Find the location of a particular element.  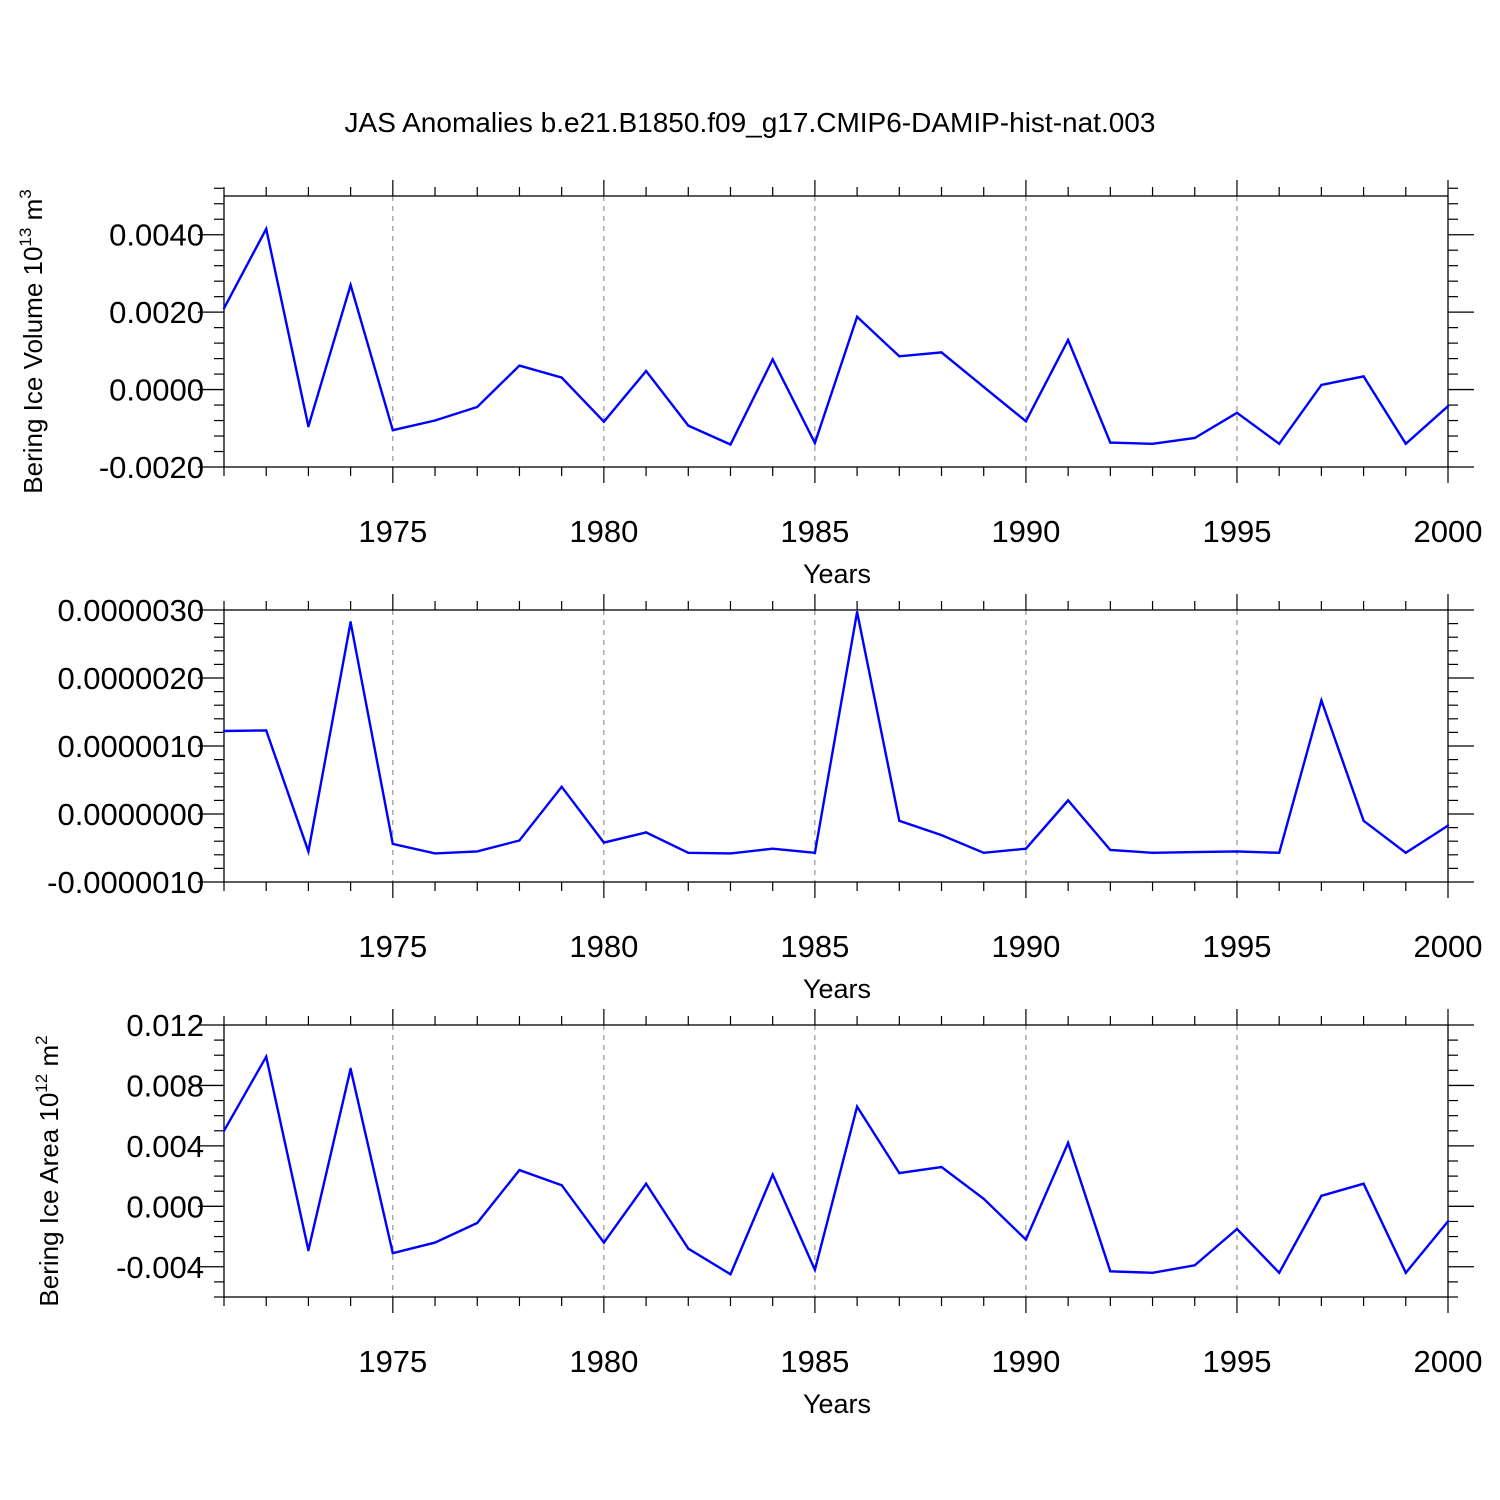

series-line-area is located at coordinates (835, 1165).